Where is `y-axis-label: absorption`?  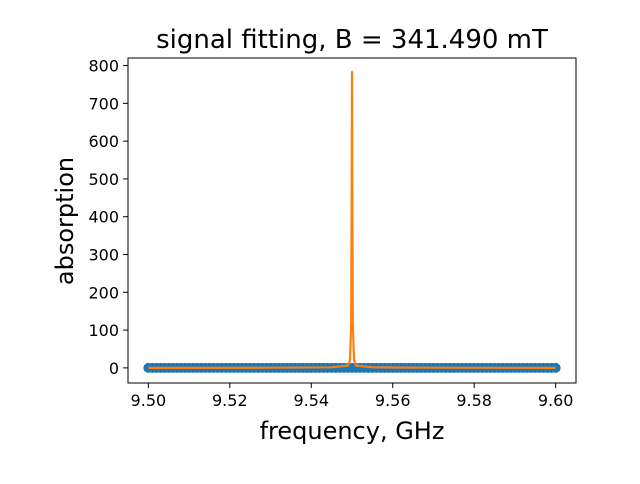
y-axis-label: absorption is located at coordinates (65, 221).